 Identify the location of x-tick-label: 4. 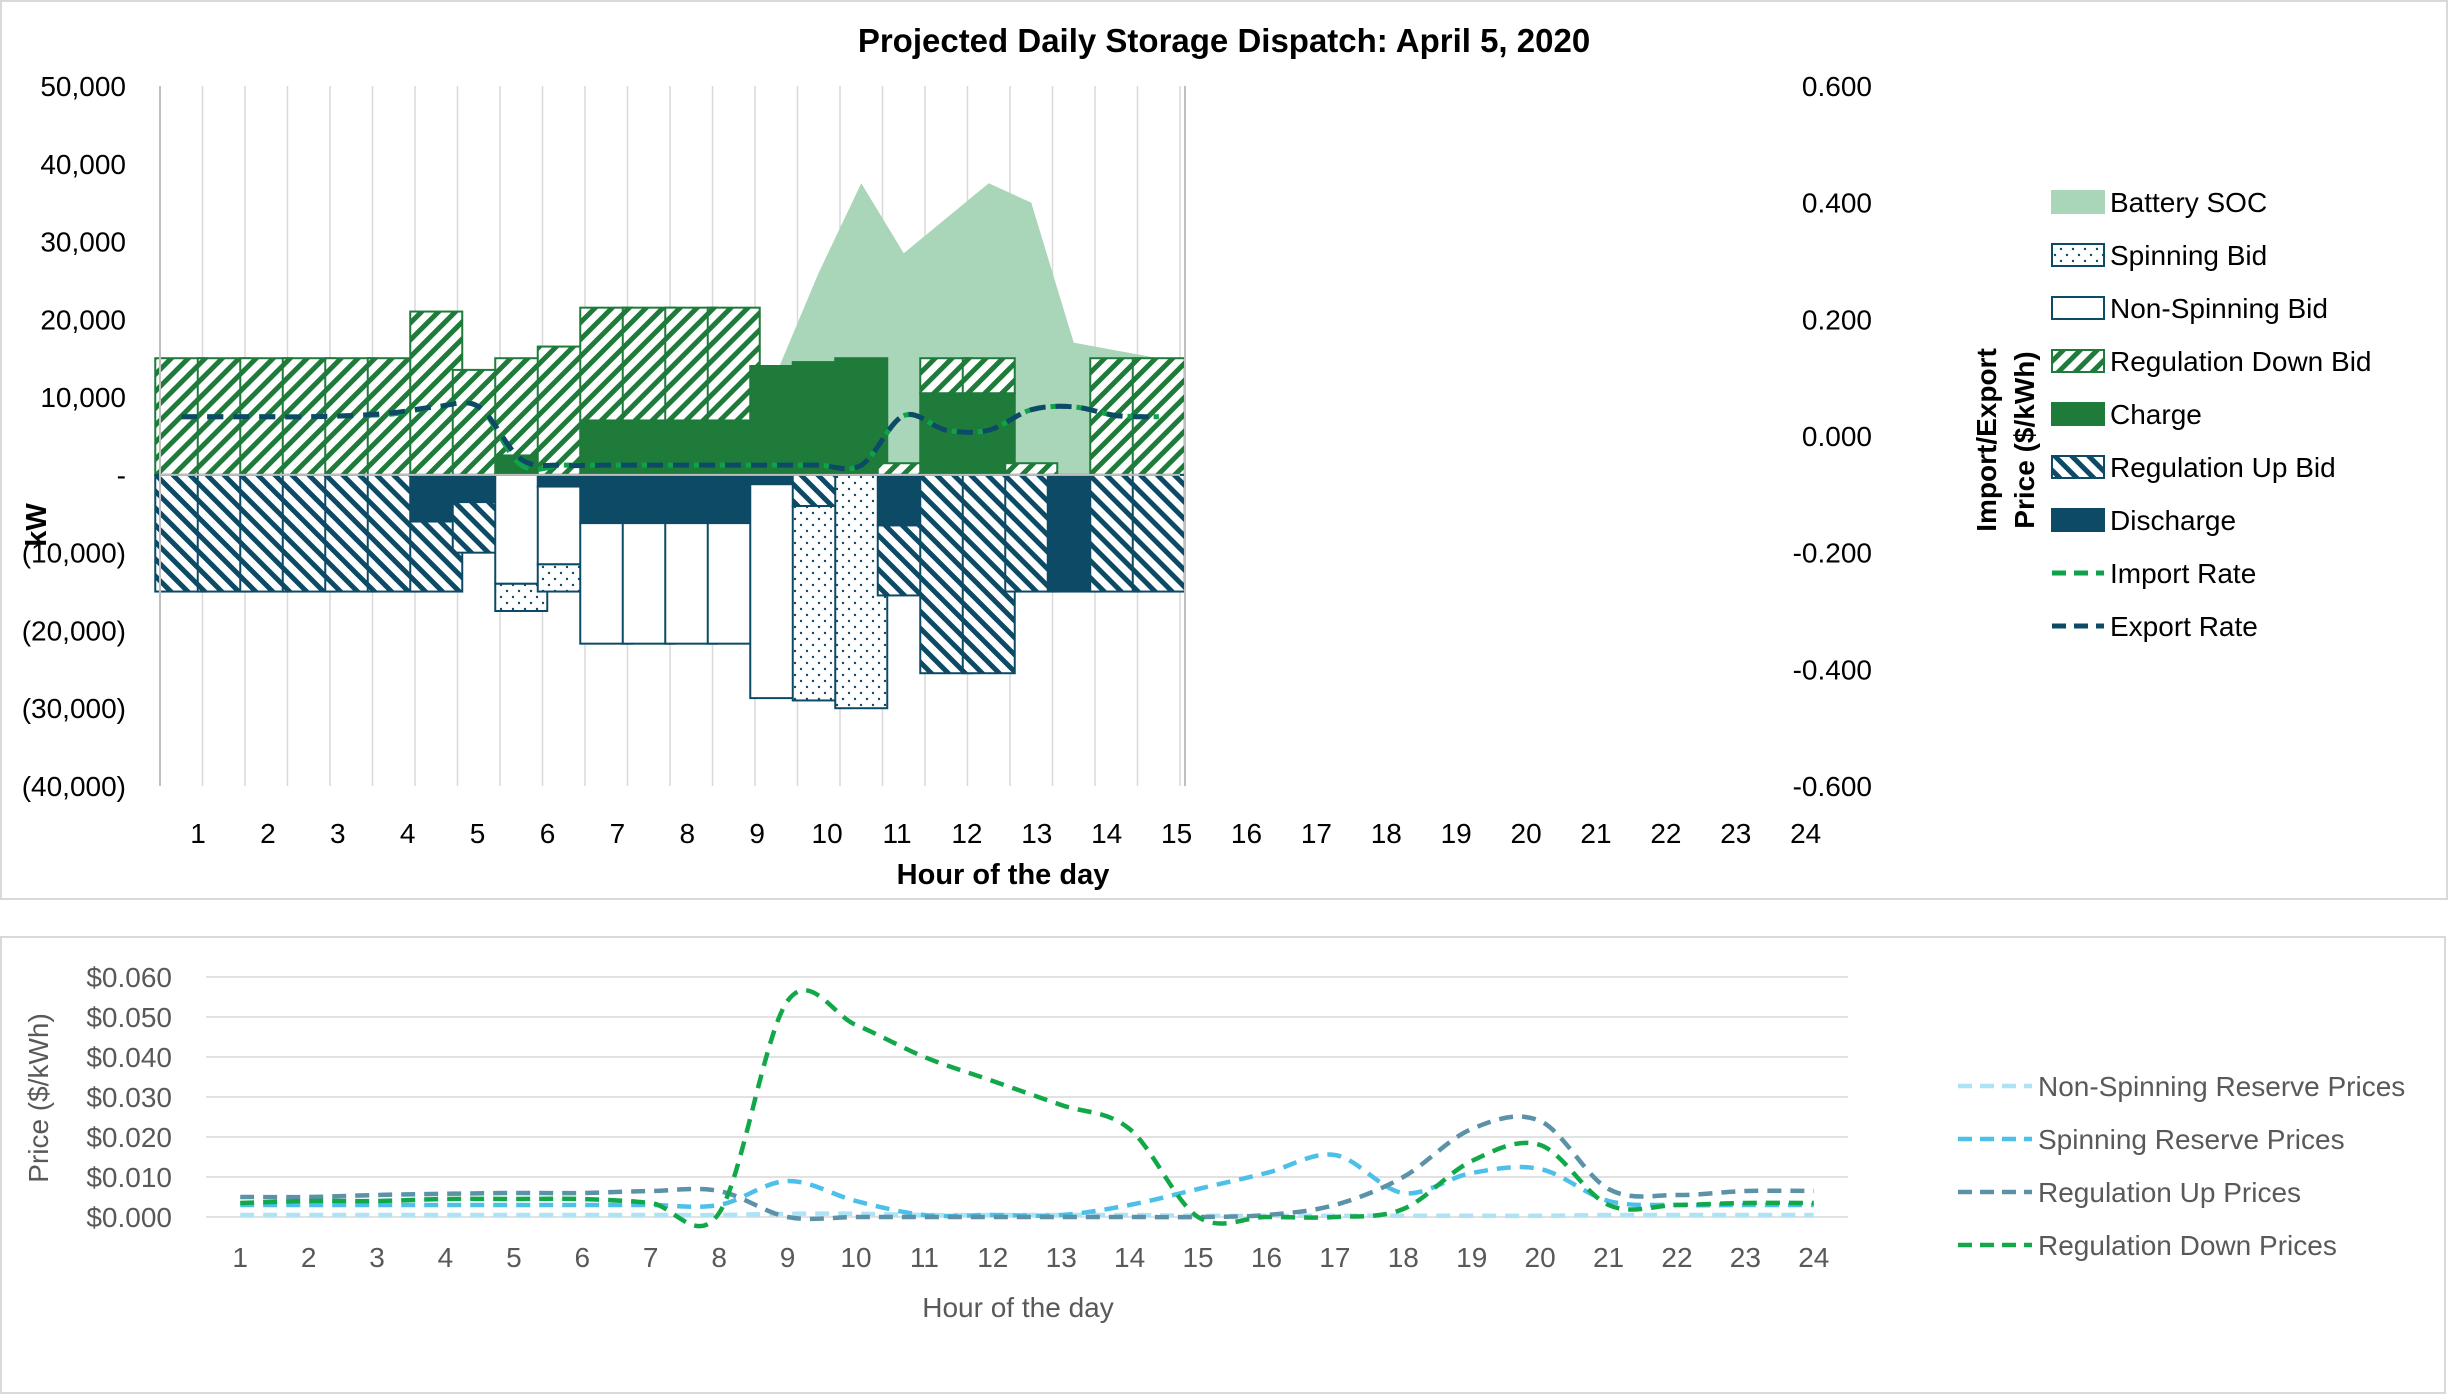
(408, 833).